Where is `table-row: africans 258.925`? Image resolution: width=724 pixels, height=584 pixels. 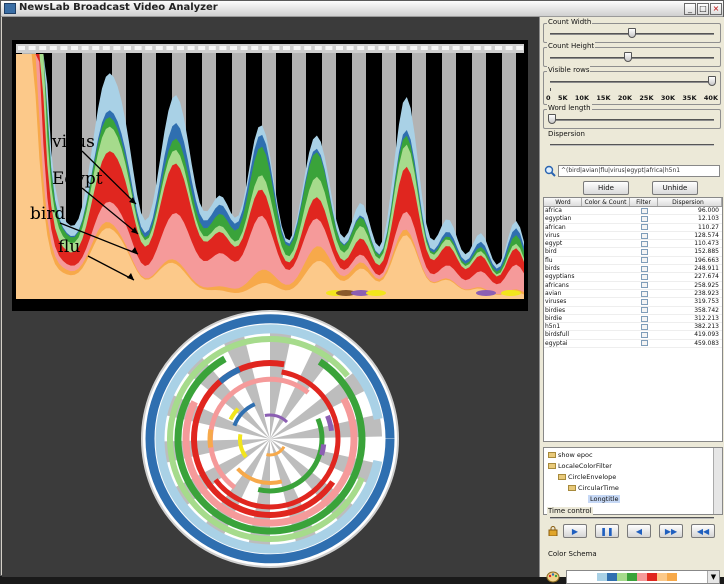
table-row: africans 258.925 is located at coordinates (633, 286).